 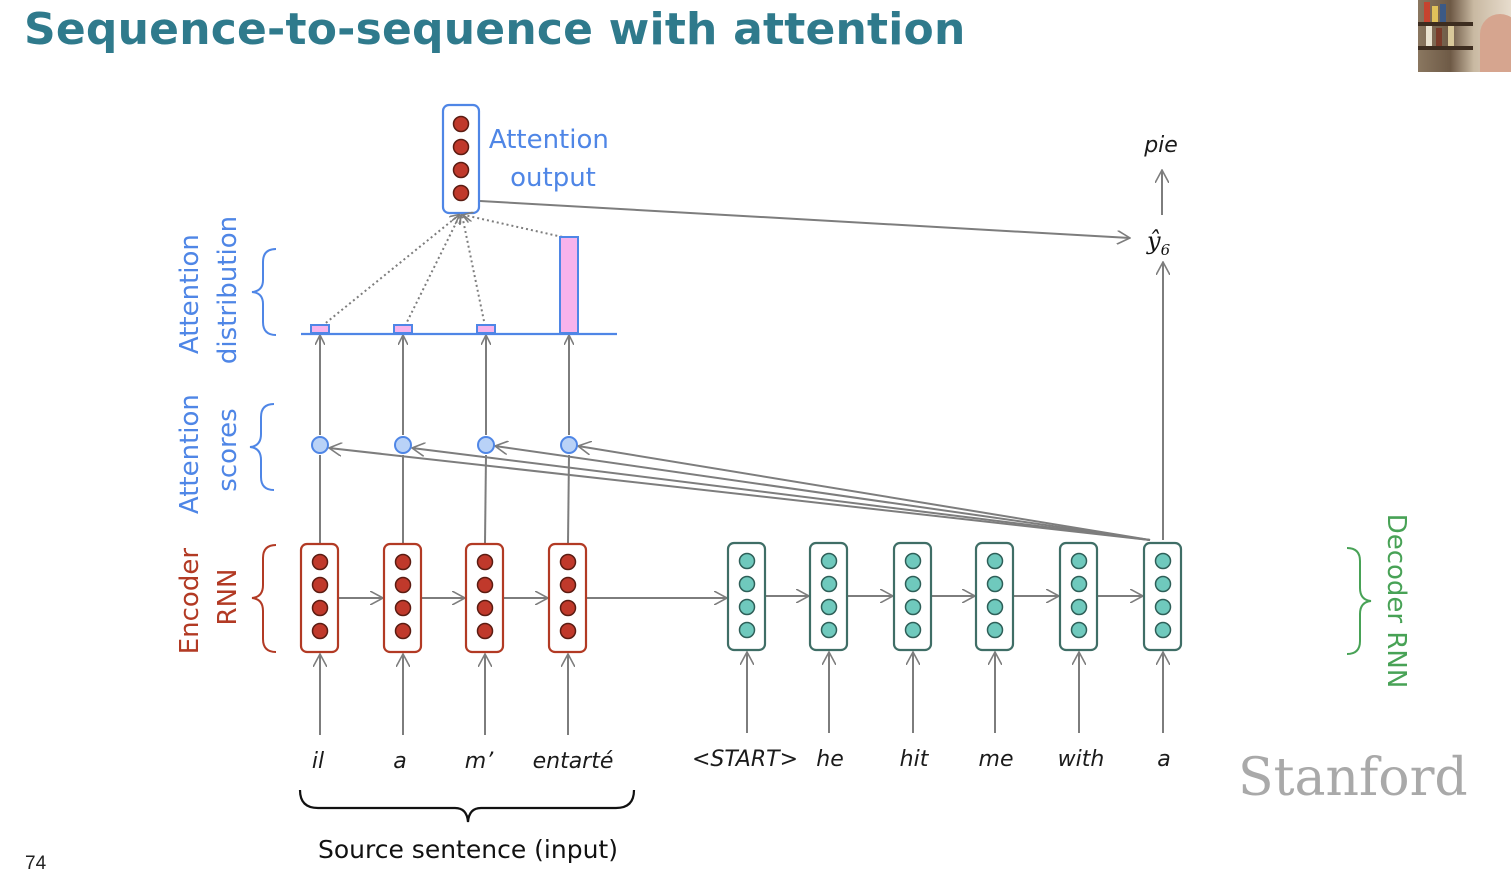 I want to click on source-word: il, so click(x=318, y=761).